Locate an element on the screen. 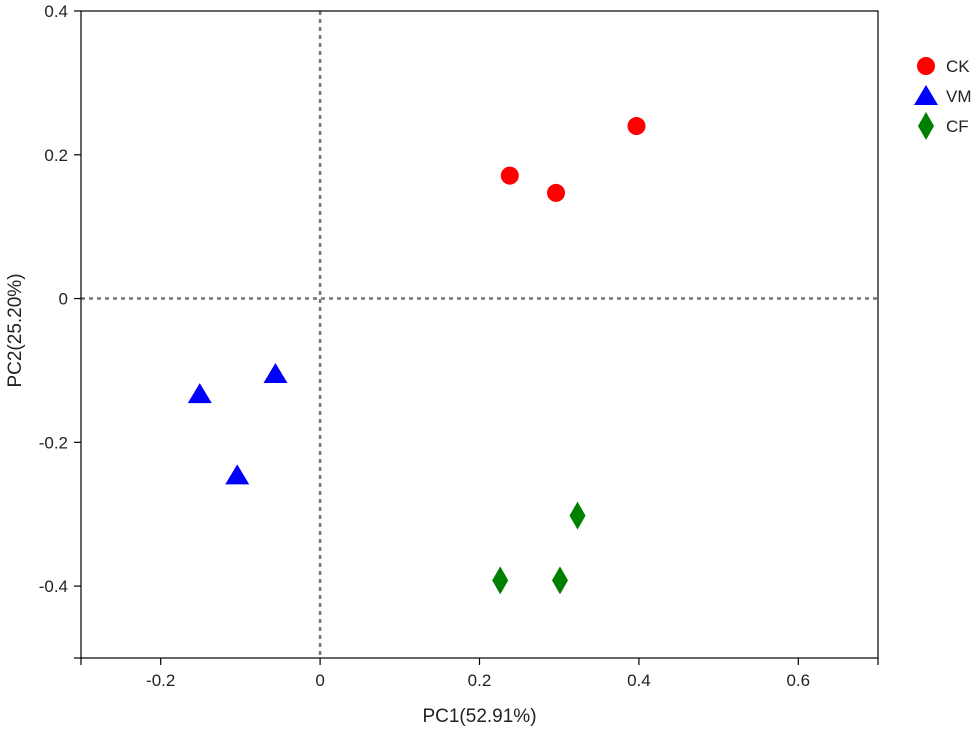  legend-label: CK is located at coordinates (958, 66).